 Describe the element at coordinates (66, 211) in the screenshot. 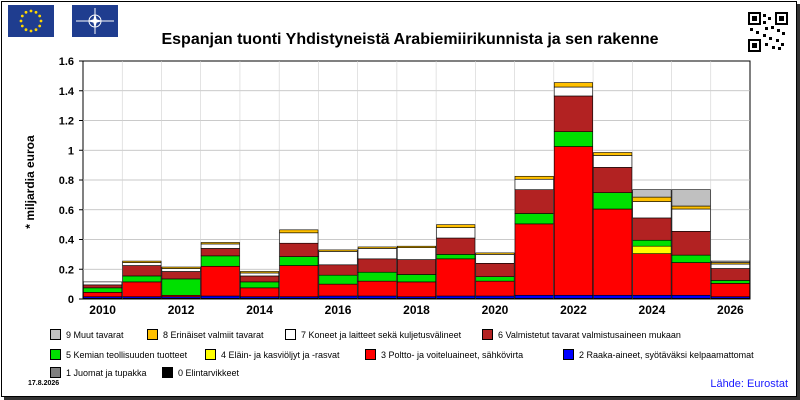

I see `y-tick-label: 0.6` at that location.